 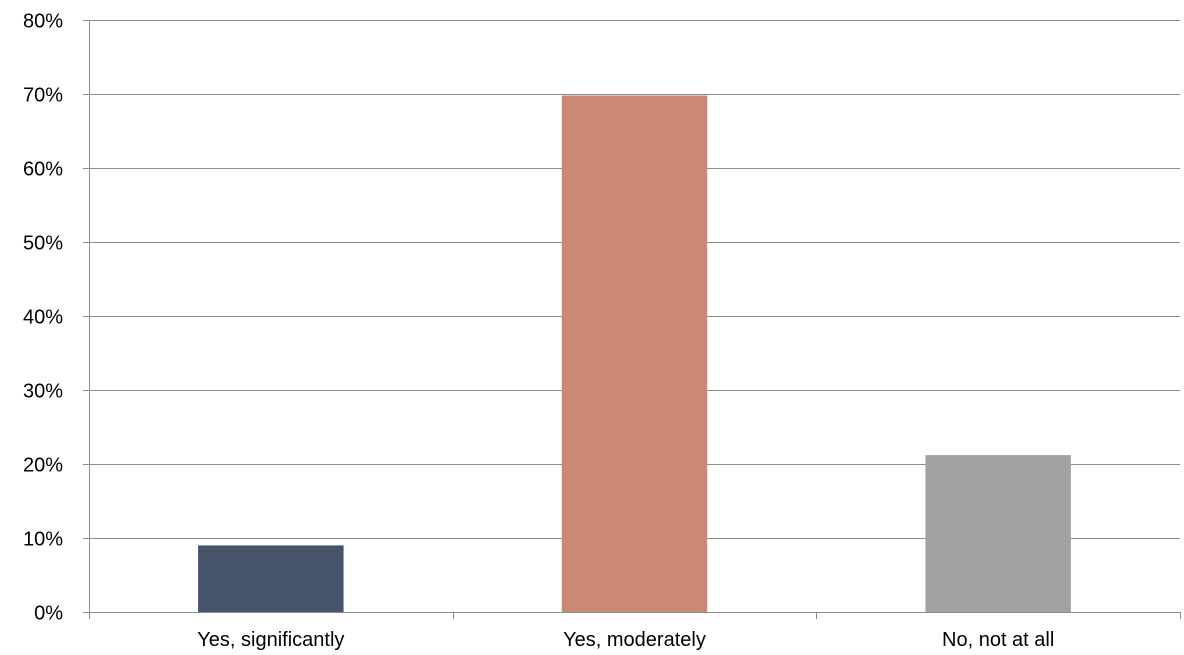 I want to click on x-category-label: Yes, significantly, so click(x=270, y=640).